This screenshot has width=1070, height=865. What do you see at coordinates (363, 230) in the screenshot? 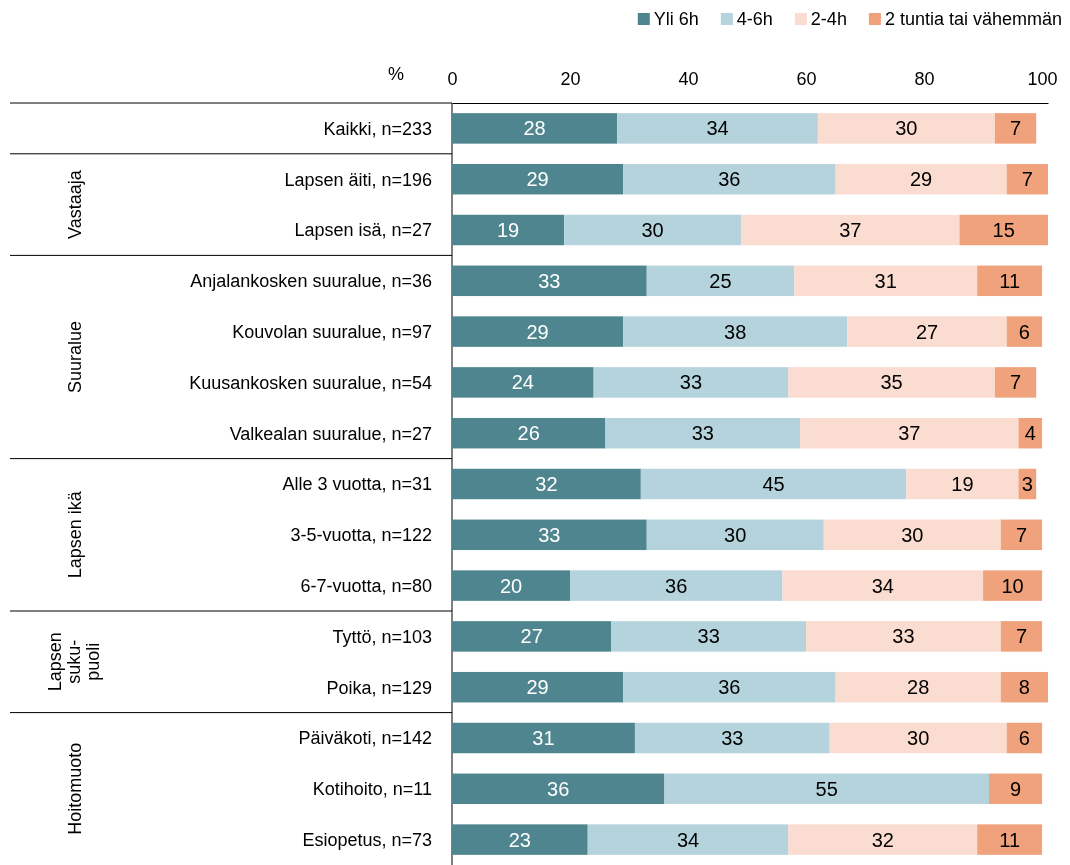
I see `y-tick-label: Lapsen isä, n=27` at bounding box center [363, 230].